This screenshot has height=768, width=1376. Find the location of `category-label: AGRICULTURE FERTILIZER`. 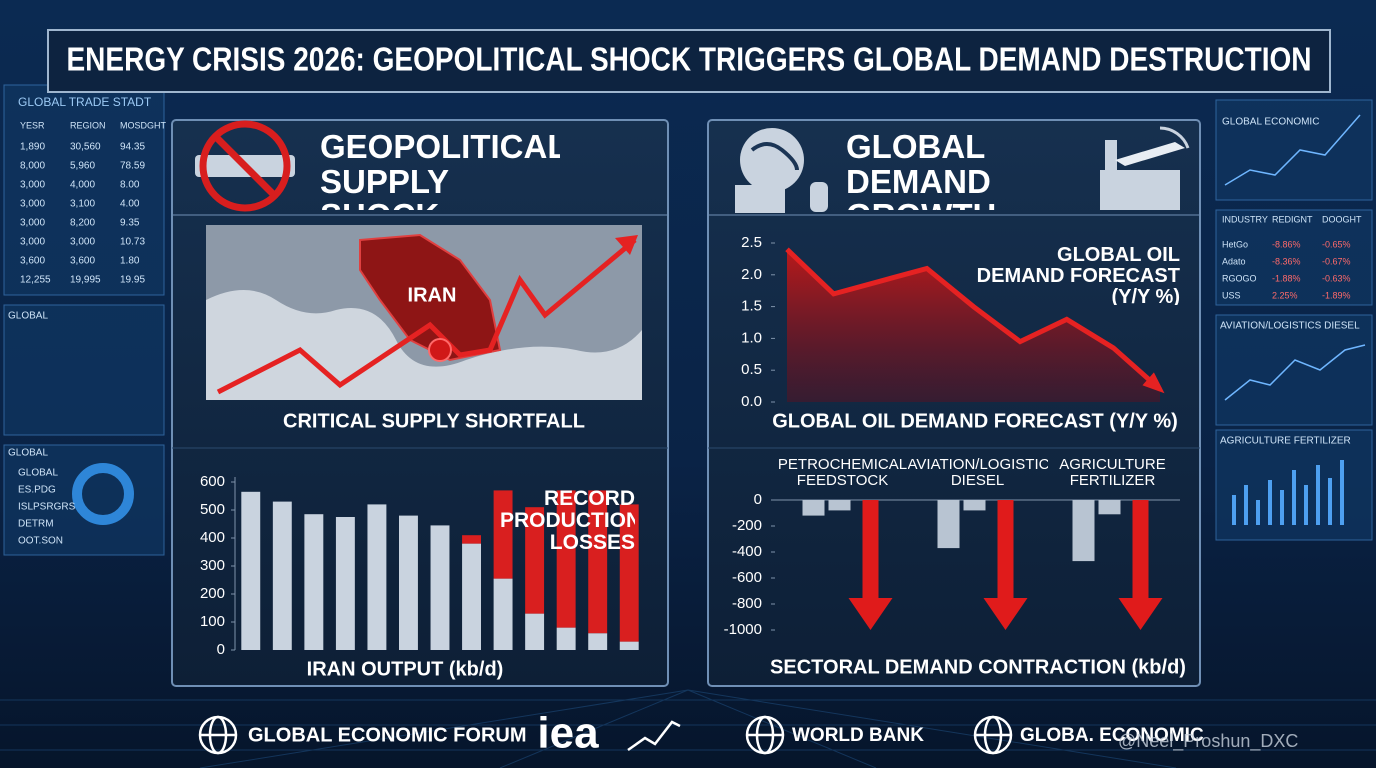

category-label: AGRICULTURE FERTILIZER is located at coordinates (1112, 473).